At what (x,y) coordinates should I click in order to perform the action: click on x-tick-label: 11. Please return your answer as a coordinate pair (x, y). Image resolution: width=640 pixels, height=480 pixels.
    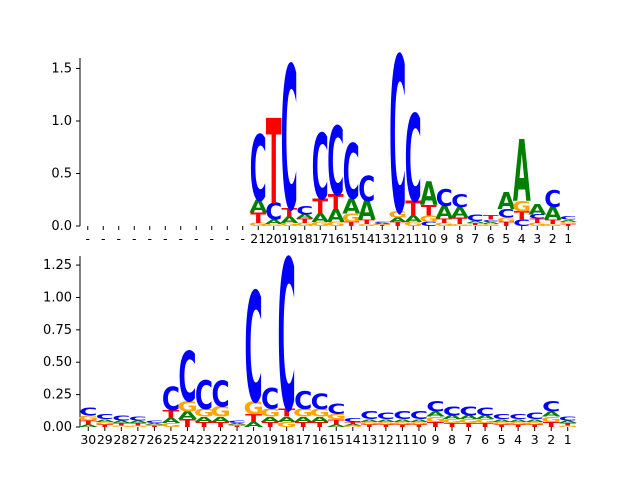
    Looking at the image, I should click on (402, 439).